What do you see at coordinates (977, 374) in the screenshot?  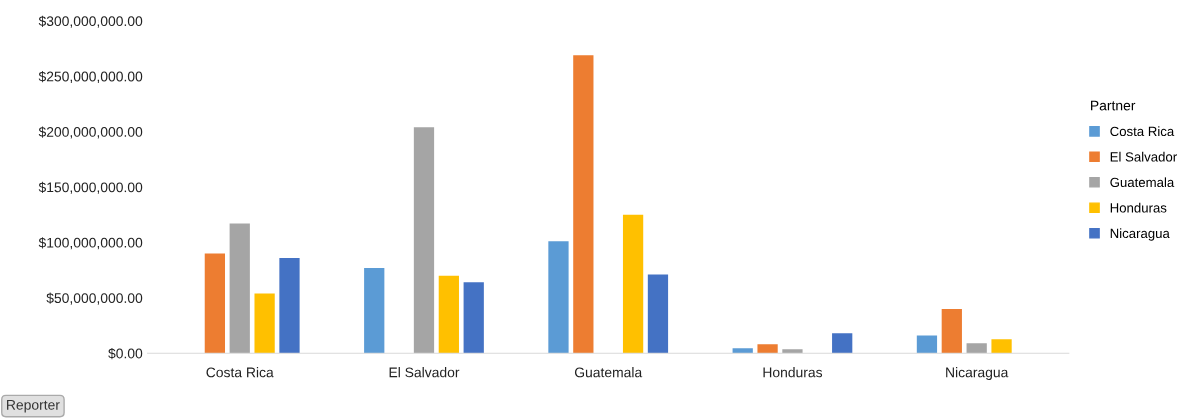 I see `x-tick-label: Nicaragua` at bounding box center [977, 374].